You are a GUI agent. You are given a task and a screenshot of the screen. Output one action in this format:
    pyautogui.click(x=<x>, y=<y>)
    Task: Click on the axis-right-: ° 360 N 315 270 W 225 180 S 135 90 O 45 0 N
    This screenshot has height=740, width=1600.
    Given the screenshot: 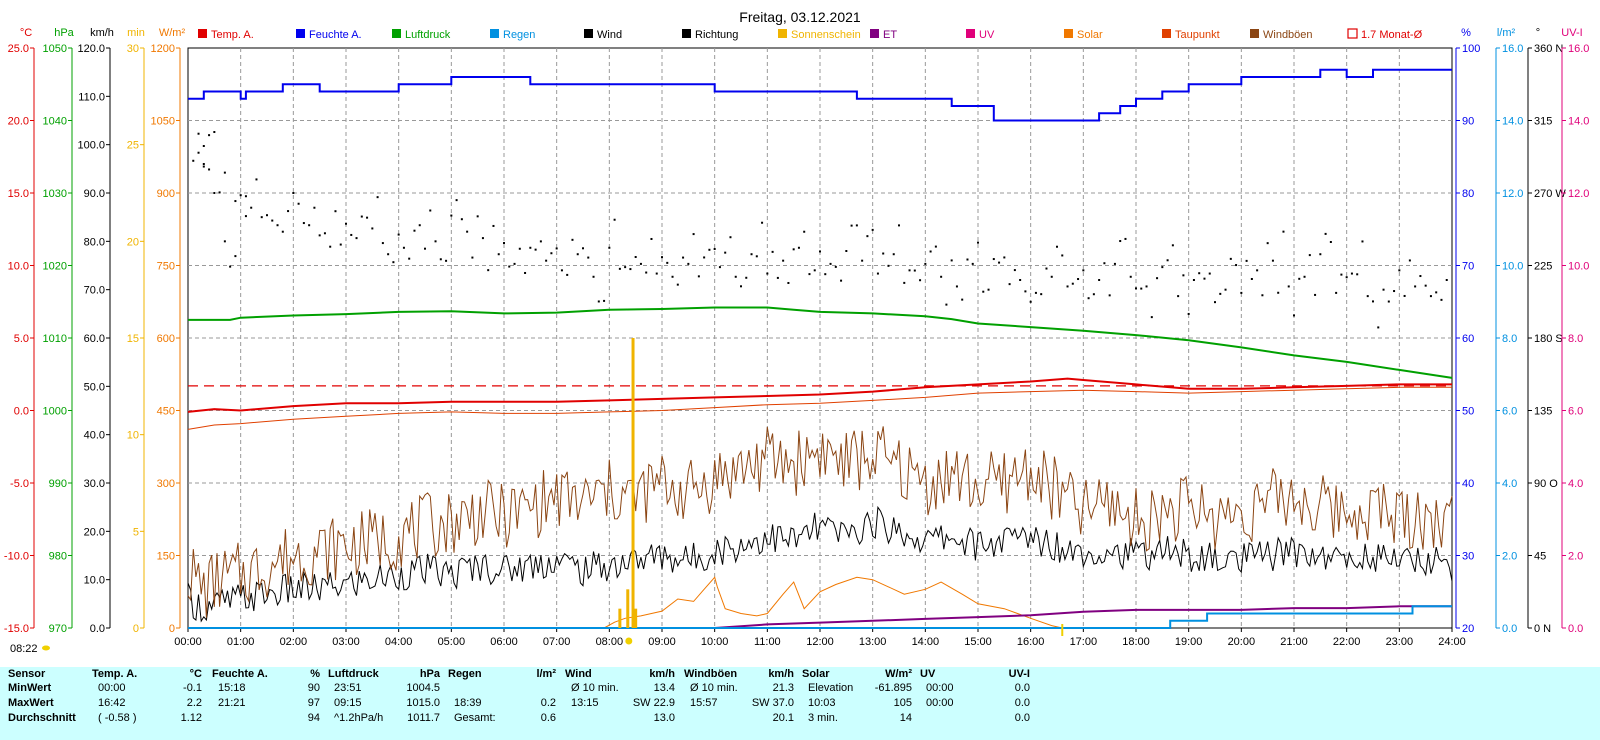 What is the action you would take?
    pyautogui.click(x=1546, y=331)
    